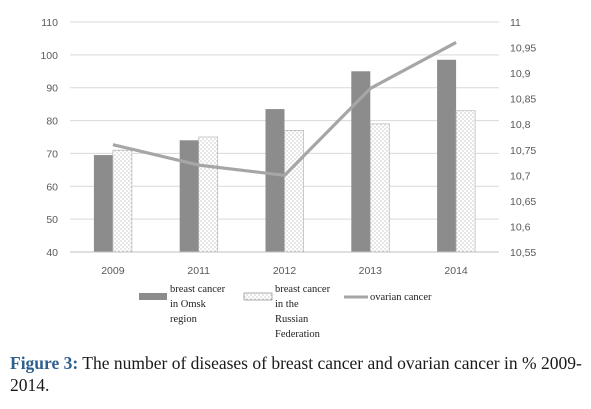 This screenshot has height=409, width=591. I want to click on left-tick-label: 50, so click(52, 220).